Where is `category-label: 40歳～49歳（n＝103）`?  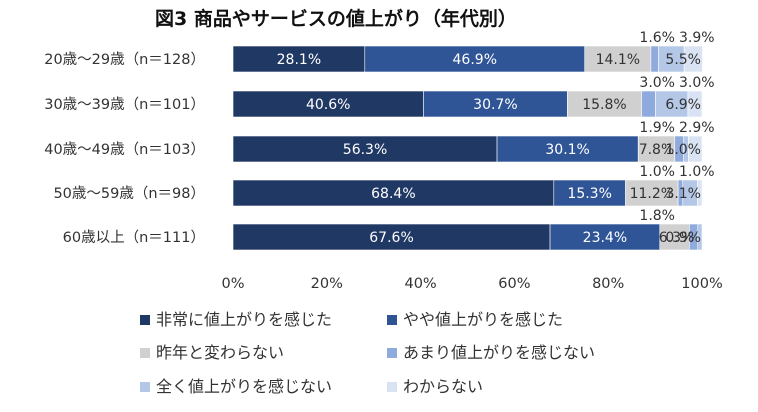
category-label: 40歳～49歳（n＝103） is located at coordinates (124, 149).